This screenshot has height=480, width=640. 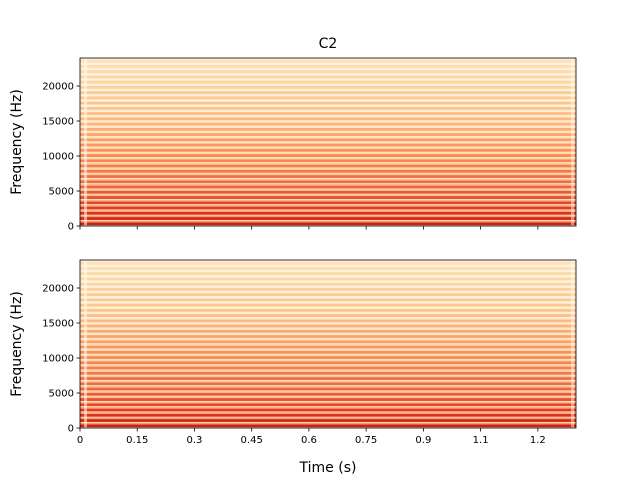 I want to click on xtick-label: 0, so click(x=80, y=440).